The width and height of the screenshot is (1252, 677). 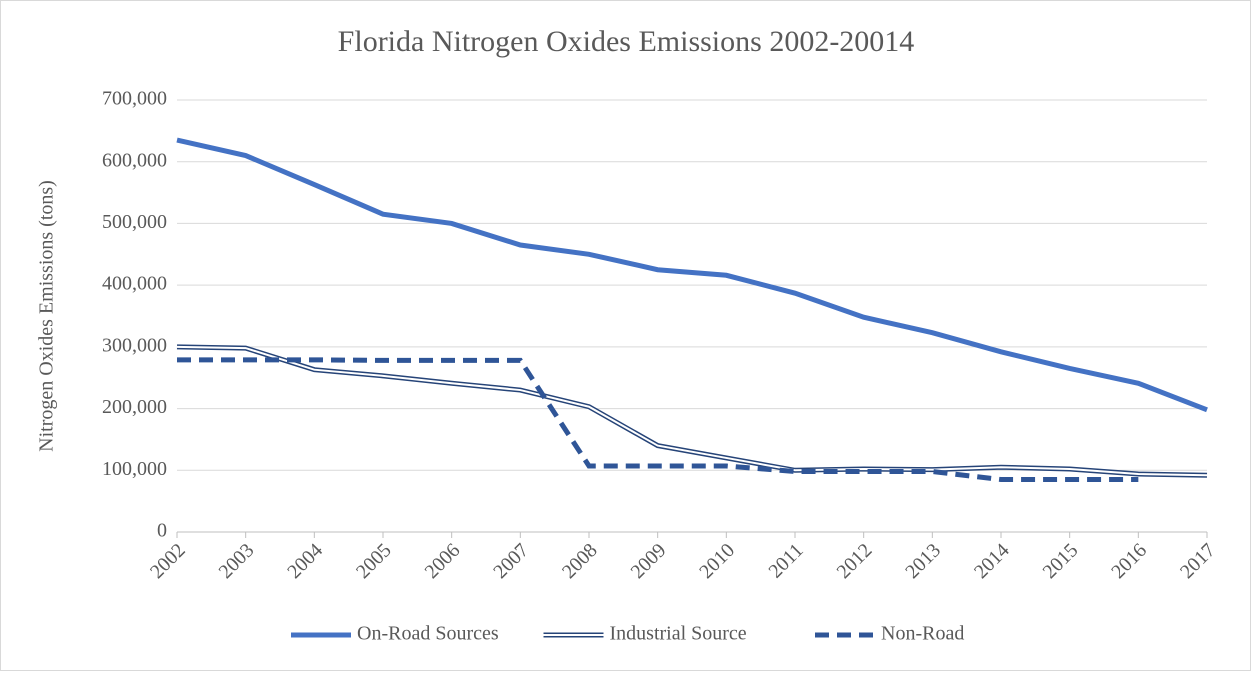 What do you see at coordinates (134, 99) in the screenshot?
I see `y-tick-label: 700,000` at bounding box center [134, 99].